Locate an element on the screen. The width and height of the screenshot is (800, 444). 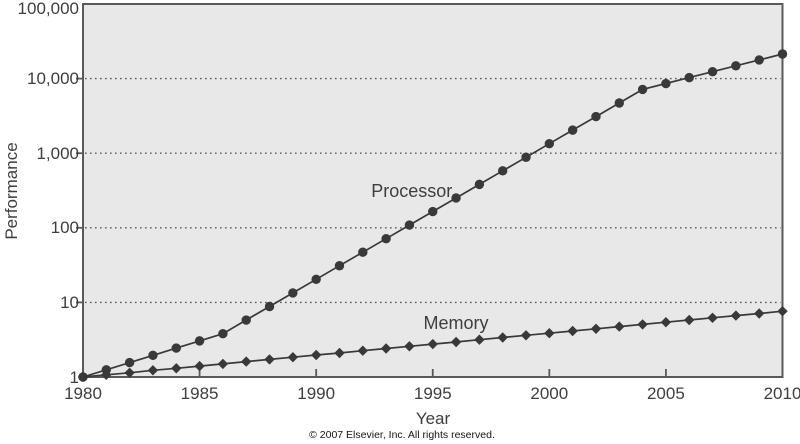
x-tick-label: 2005 is located at coordinates (665, 393).